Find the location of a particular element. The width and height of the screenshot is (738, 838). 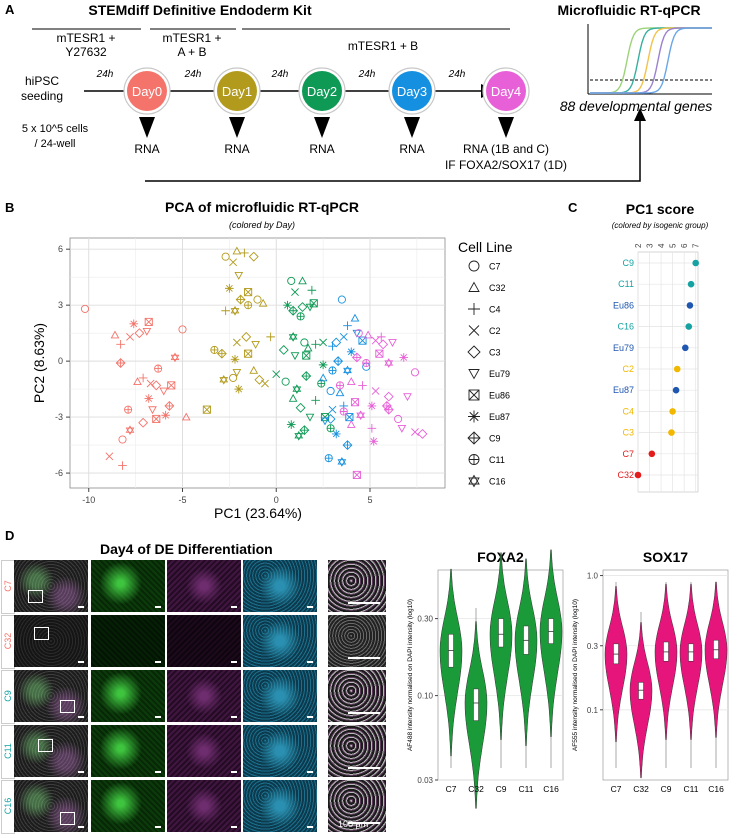

pc1-label-c3: C3 is located at coordinates (628, 433).